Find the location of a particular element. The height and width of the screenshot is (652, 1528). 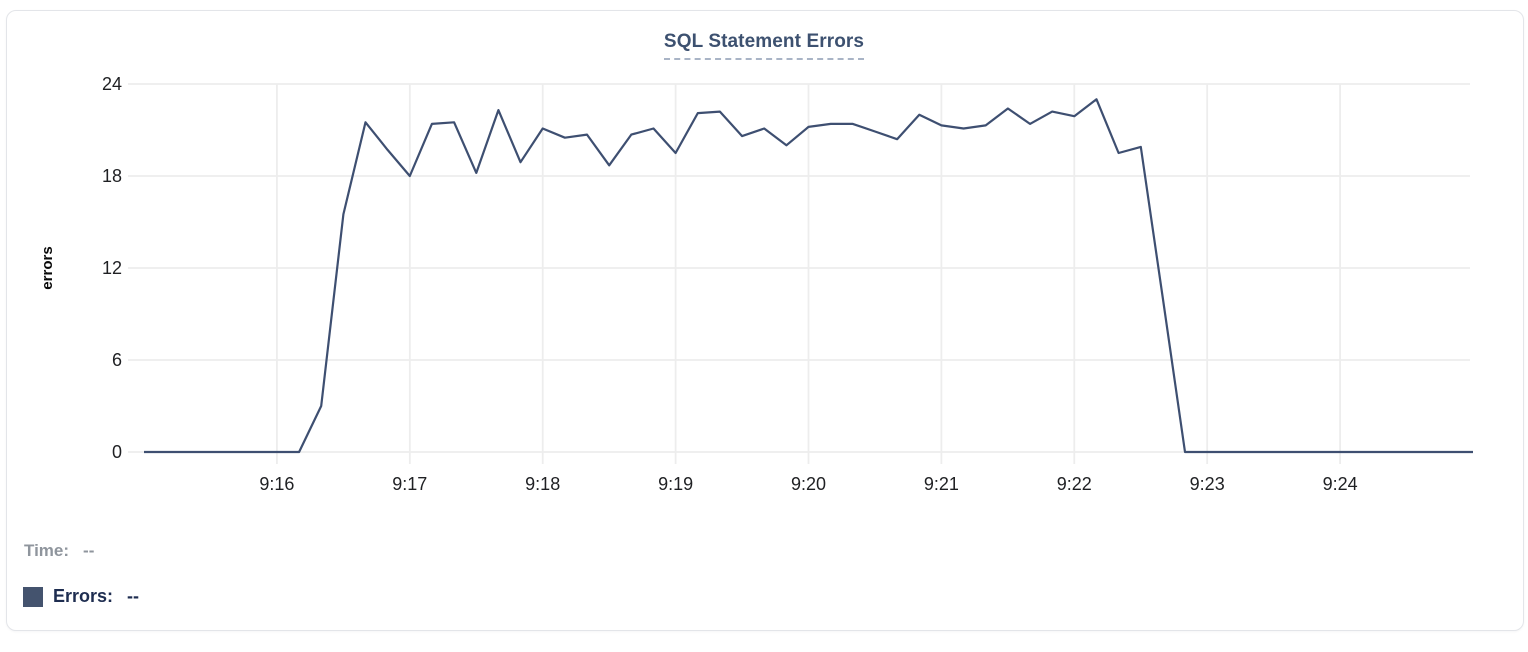

time-value: -- is located at coordinates (89, 550).